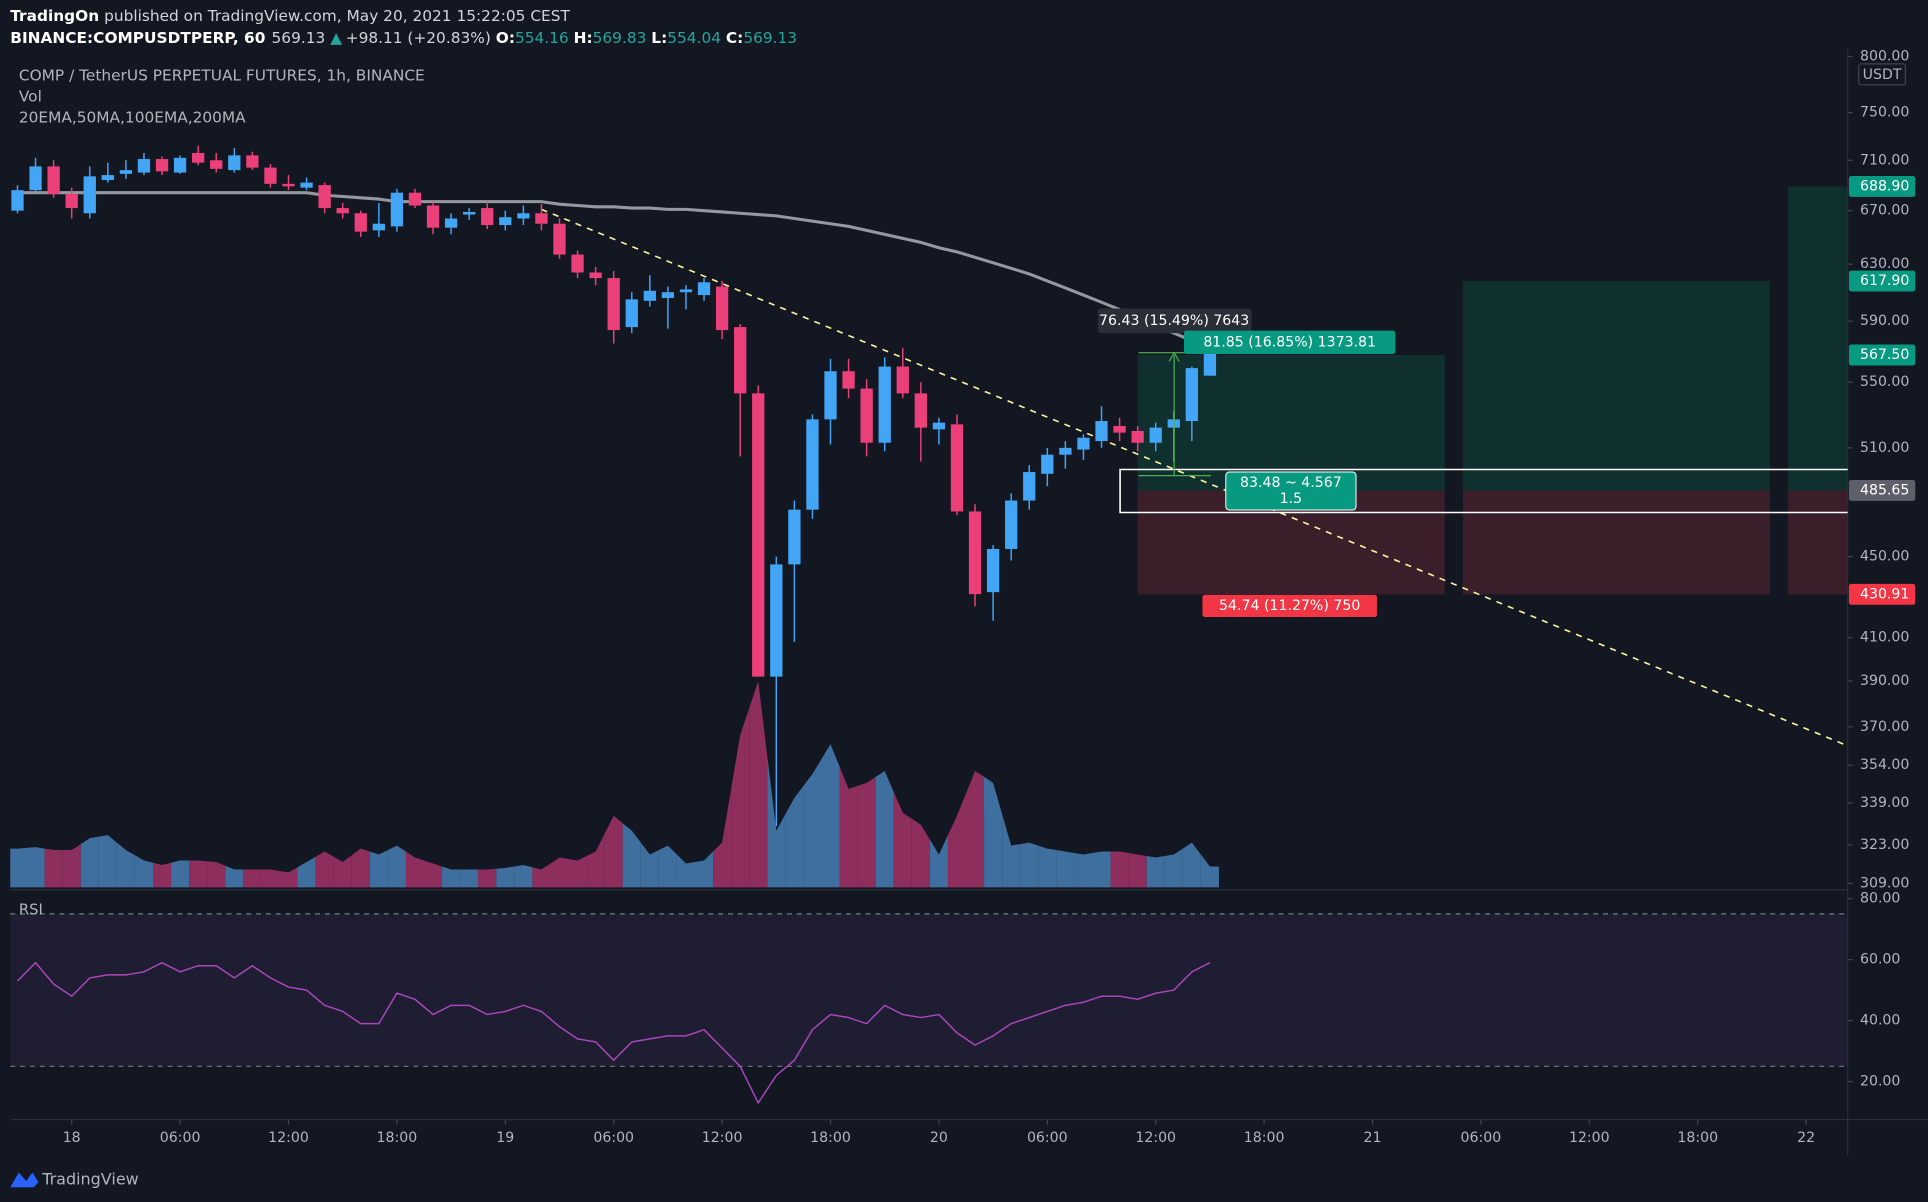  I want to click on author: TradingOn, so click(54, 15).